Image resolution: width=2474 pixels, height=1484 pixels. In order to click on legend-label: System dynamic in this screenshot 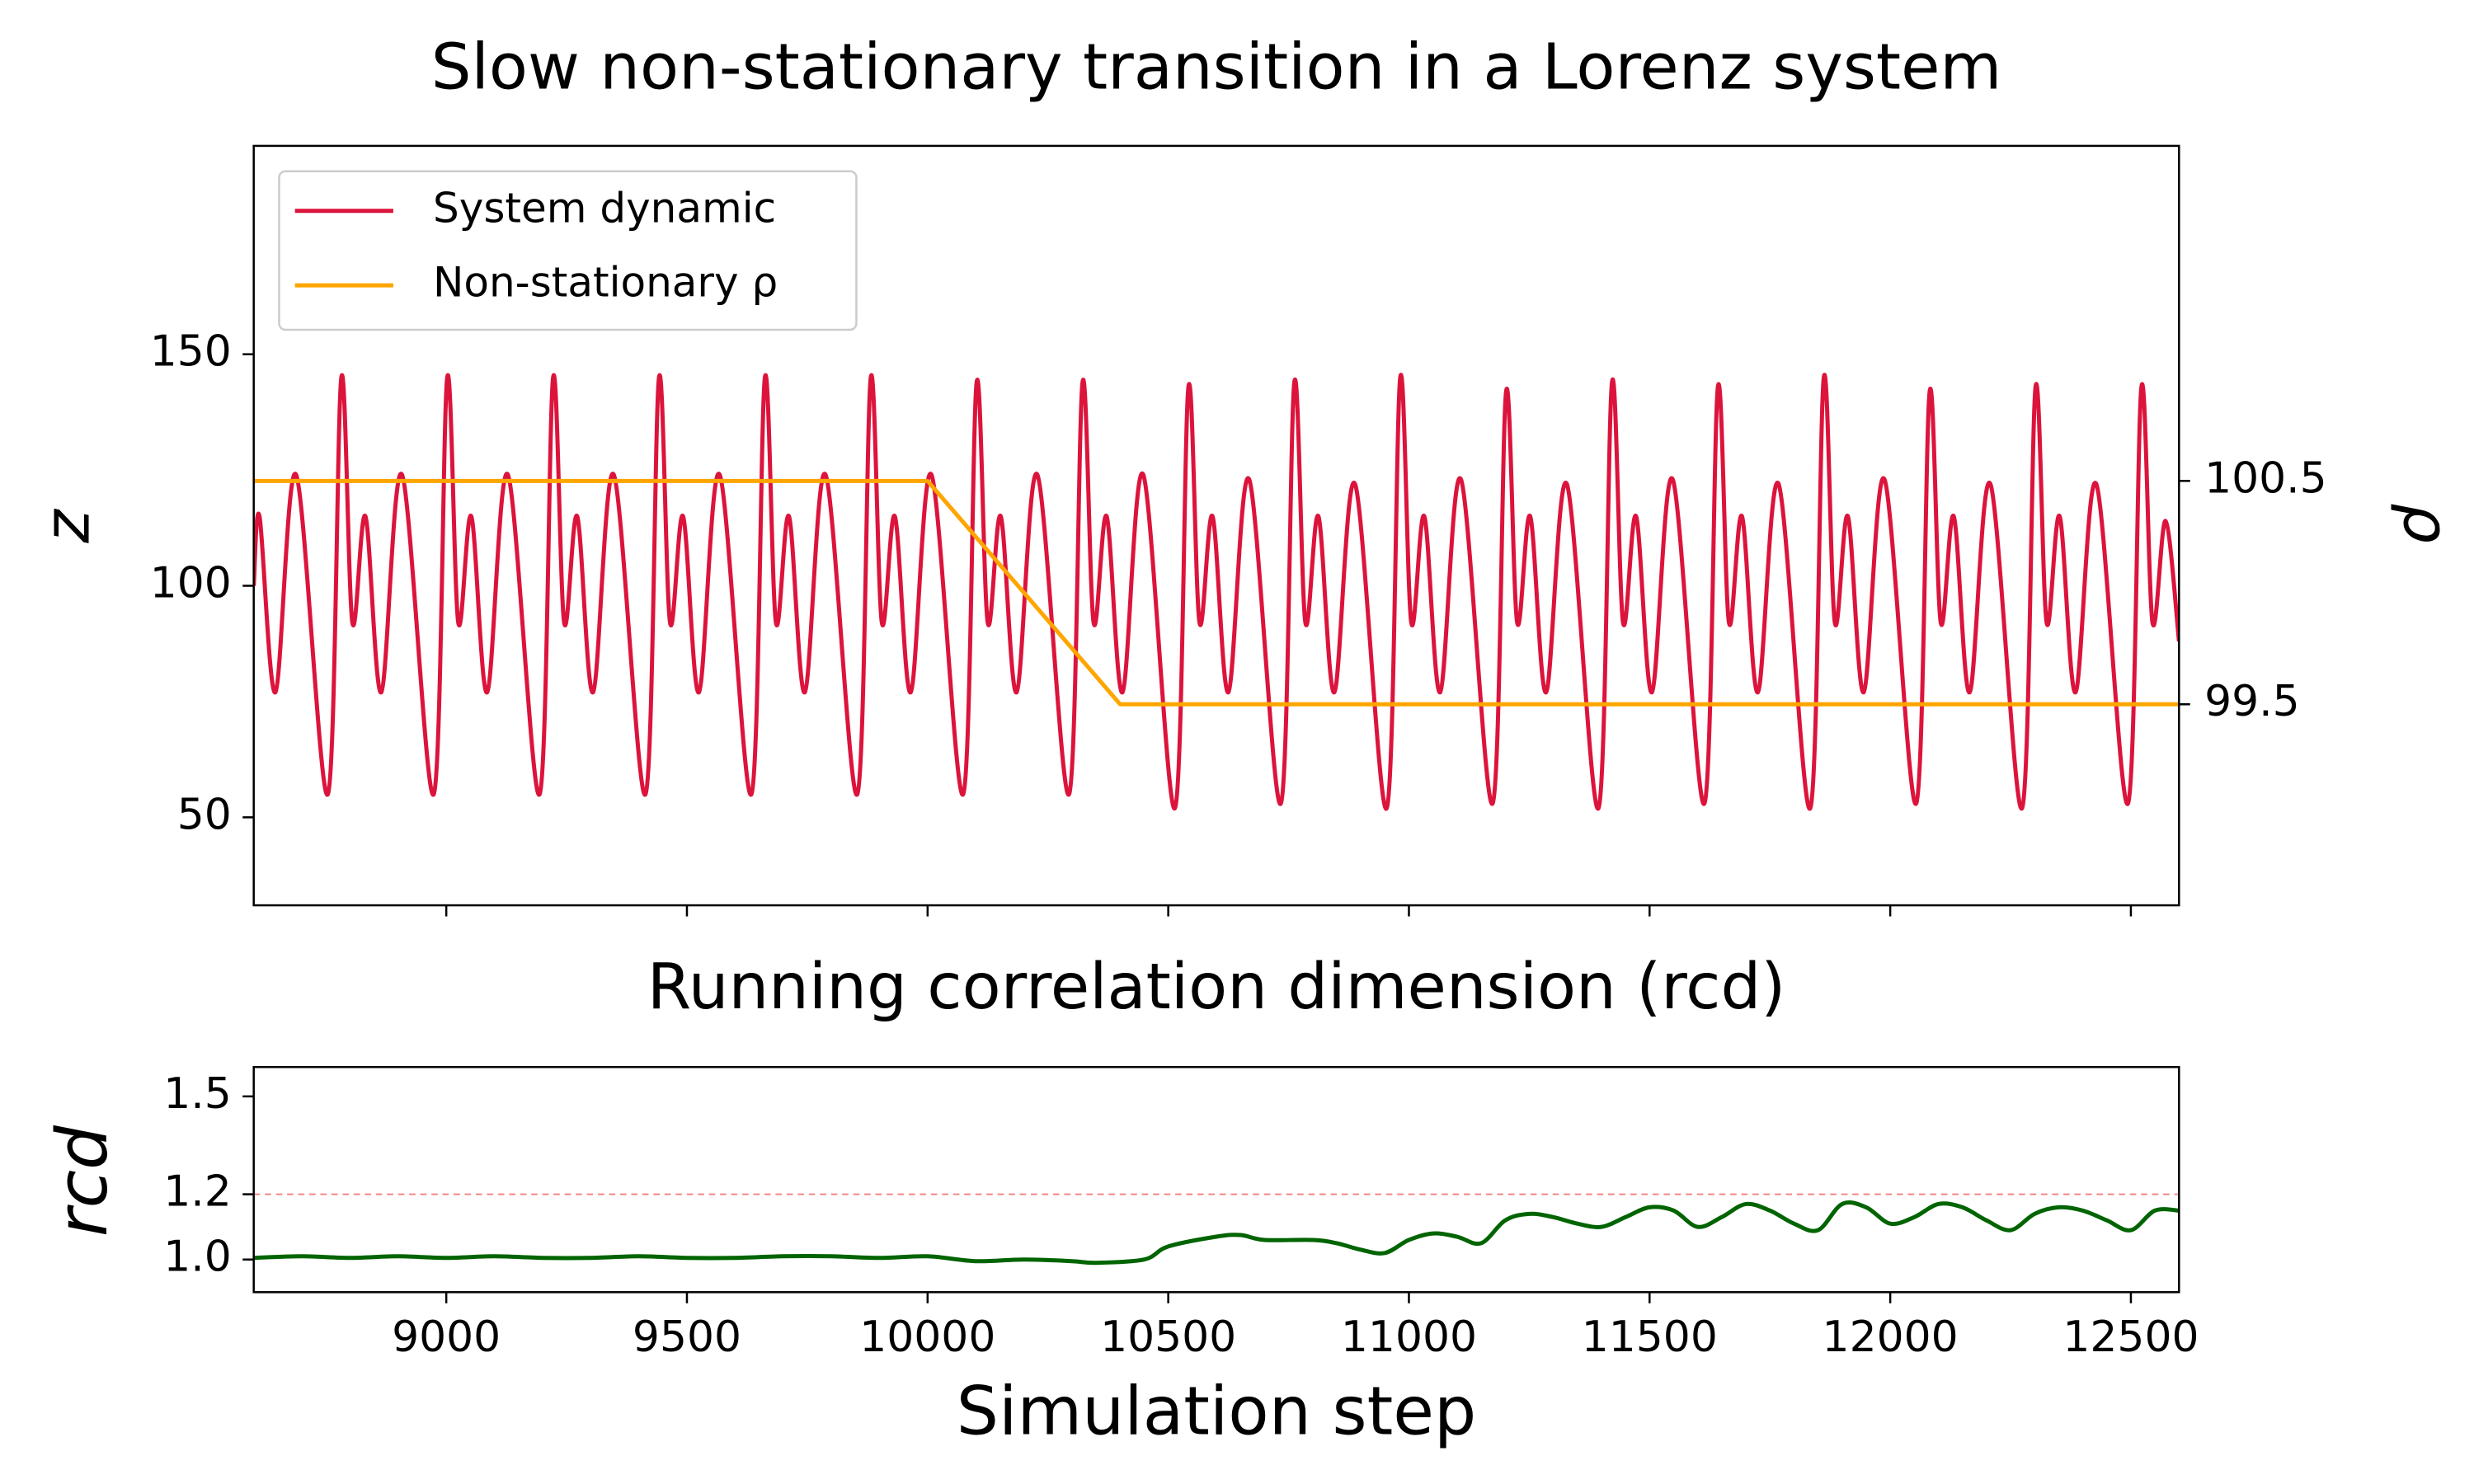, I will do `click(604, 208)`.